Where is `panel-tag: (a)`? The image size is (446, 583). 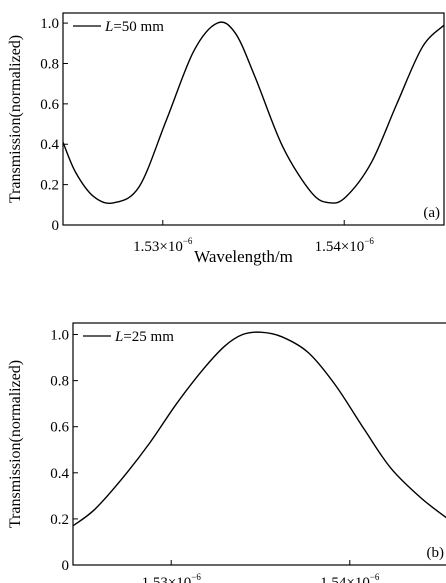 panel-tag: (a) is located at coordinates (431, 213).